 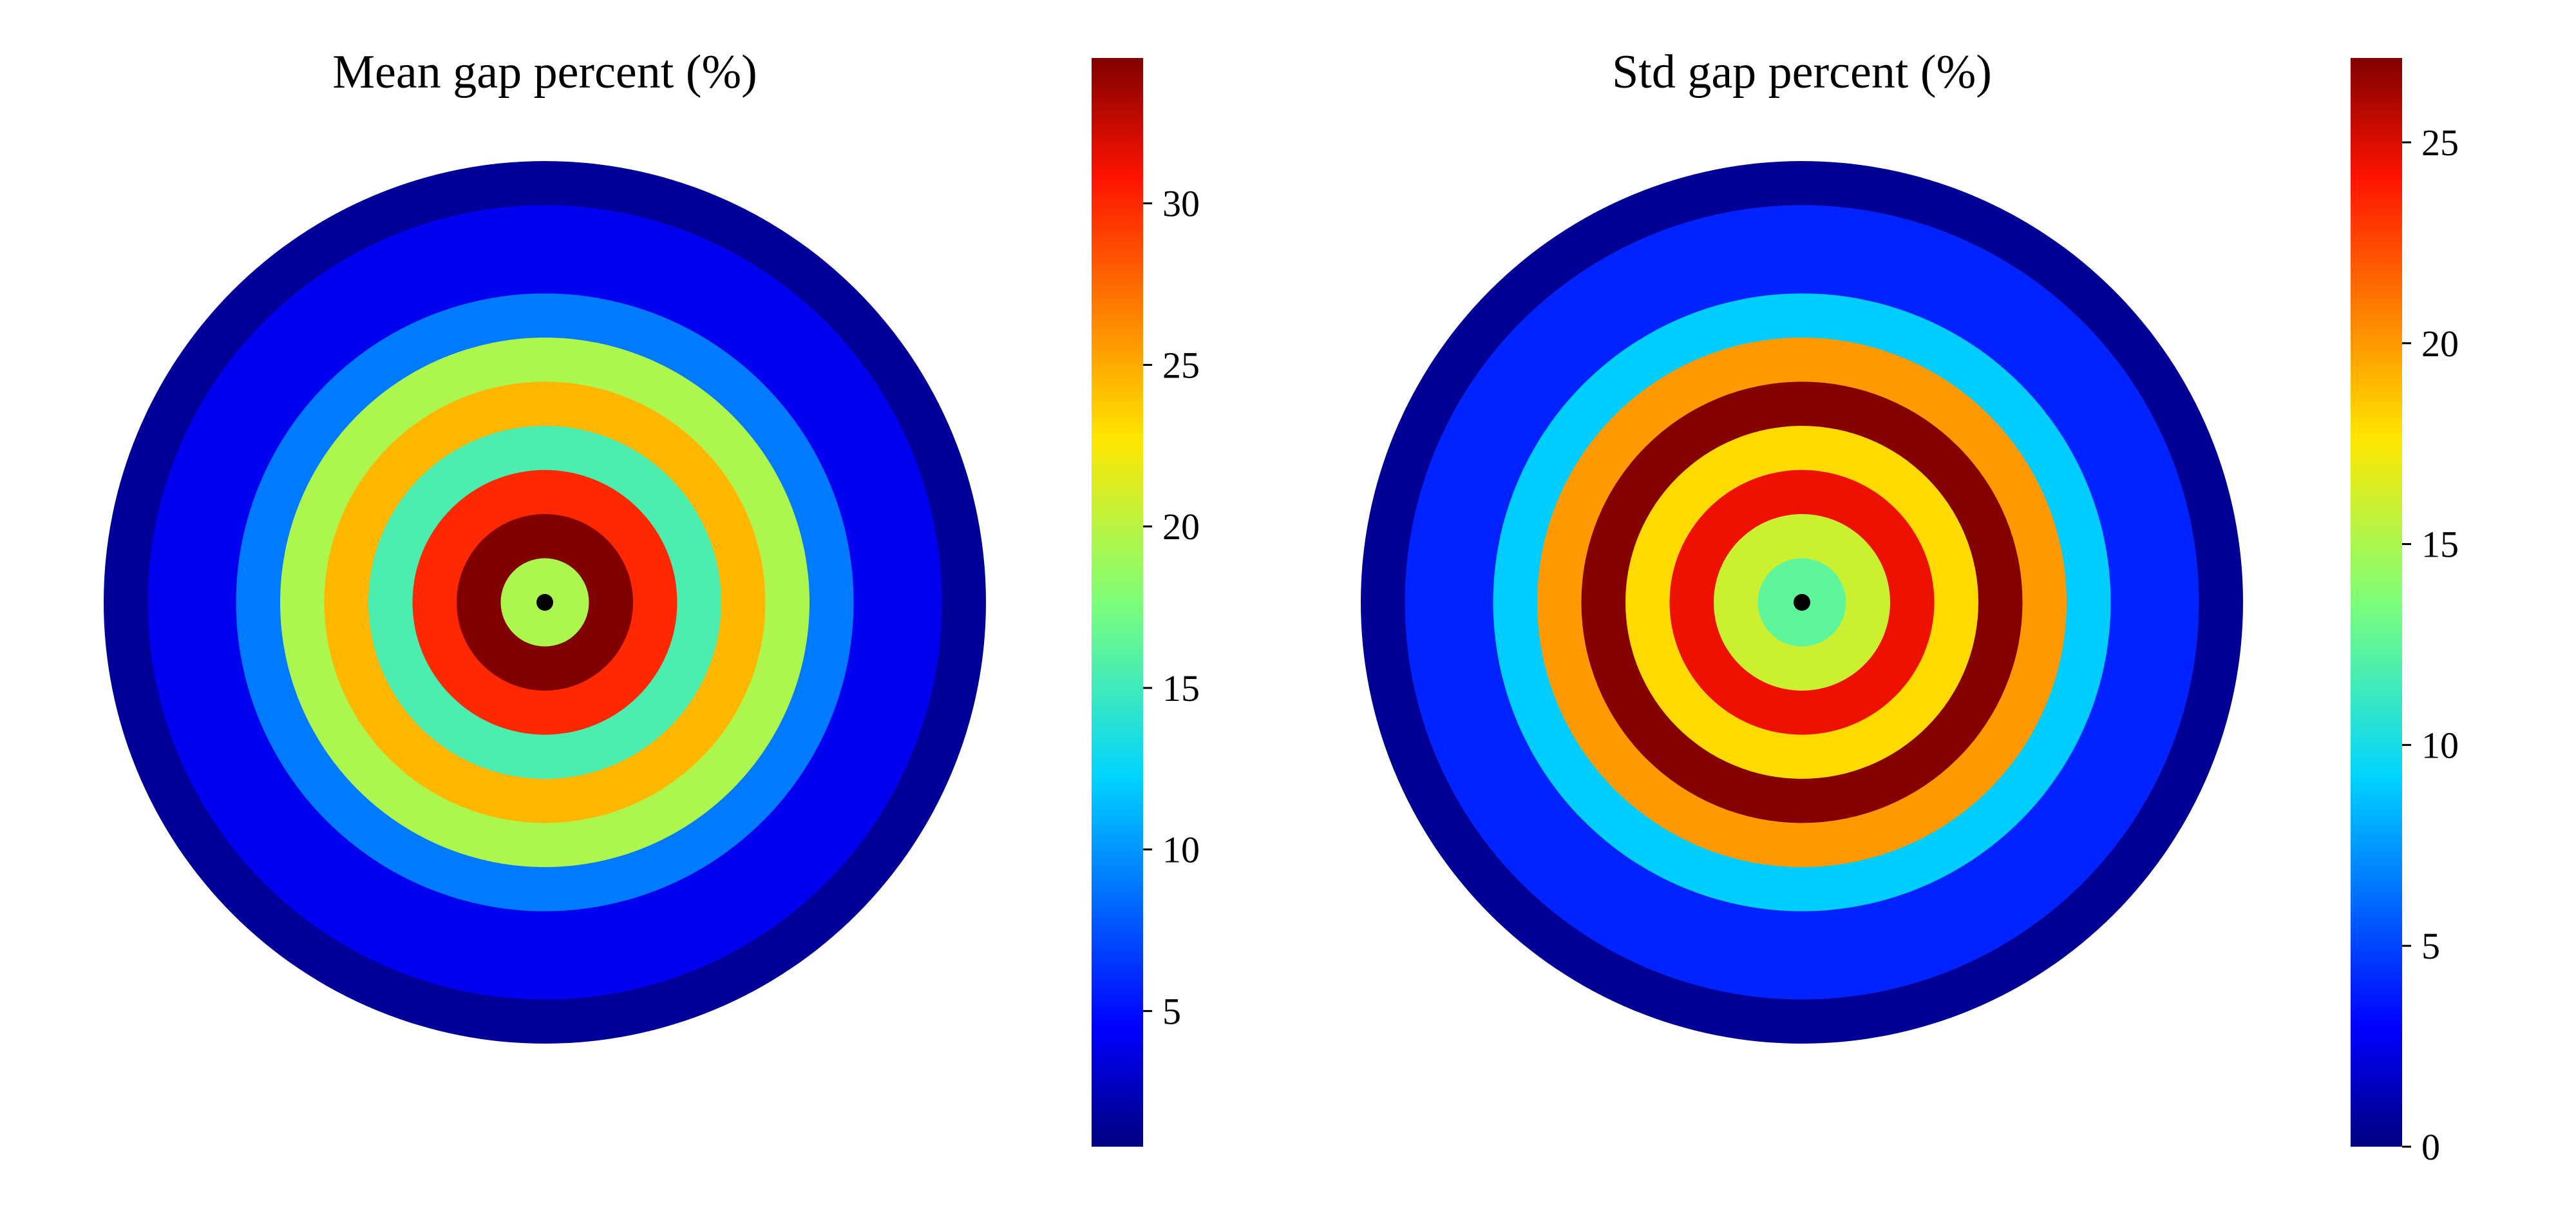 What do you see at coordinates (2376, 602) in the screenshot?
I see `std-gap-colorbar-strip` at bounding box center [2376, 602].